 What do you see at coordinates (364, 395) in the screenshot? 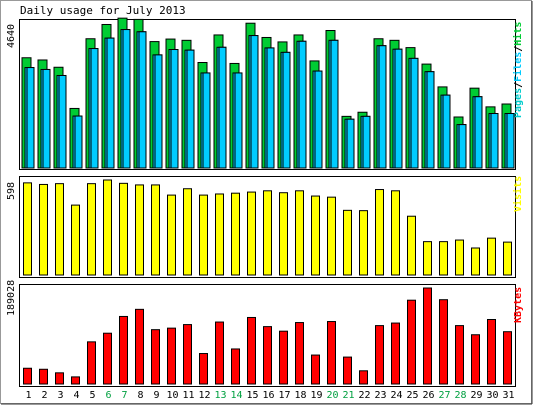
I see `day-label-22: 22` at bounding box center [364, 395].